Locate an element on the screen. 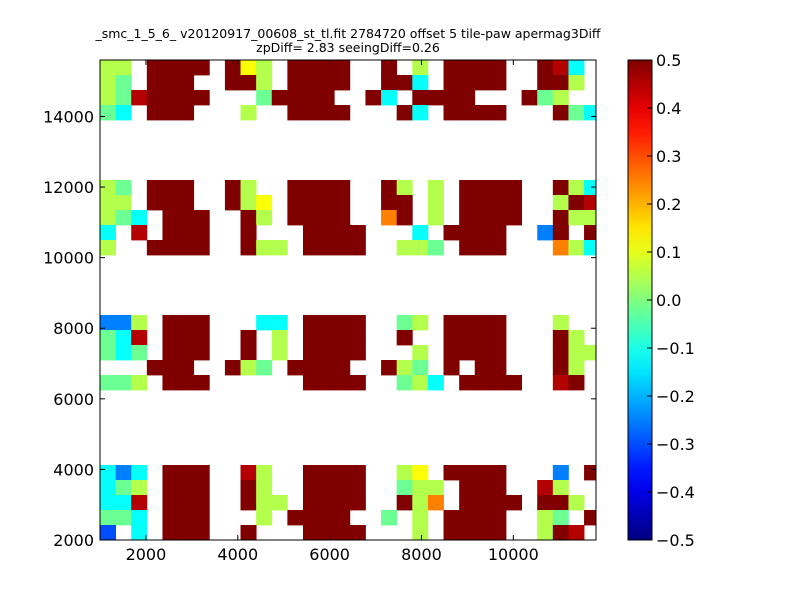  colorbar-tick-label: 0.0 is located at coordinates (668, 300).